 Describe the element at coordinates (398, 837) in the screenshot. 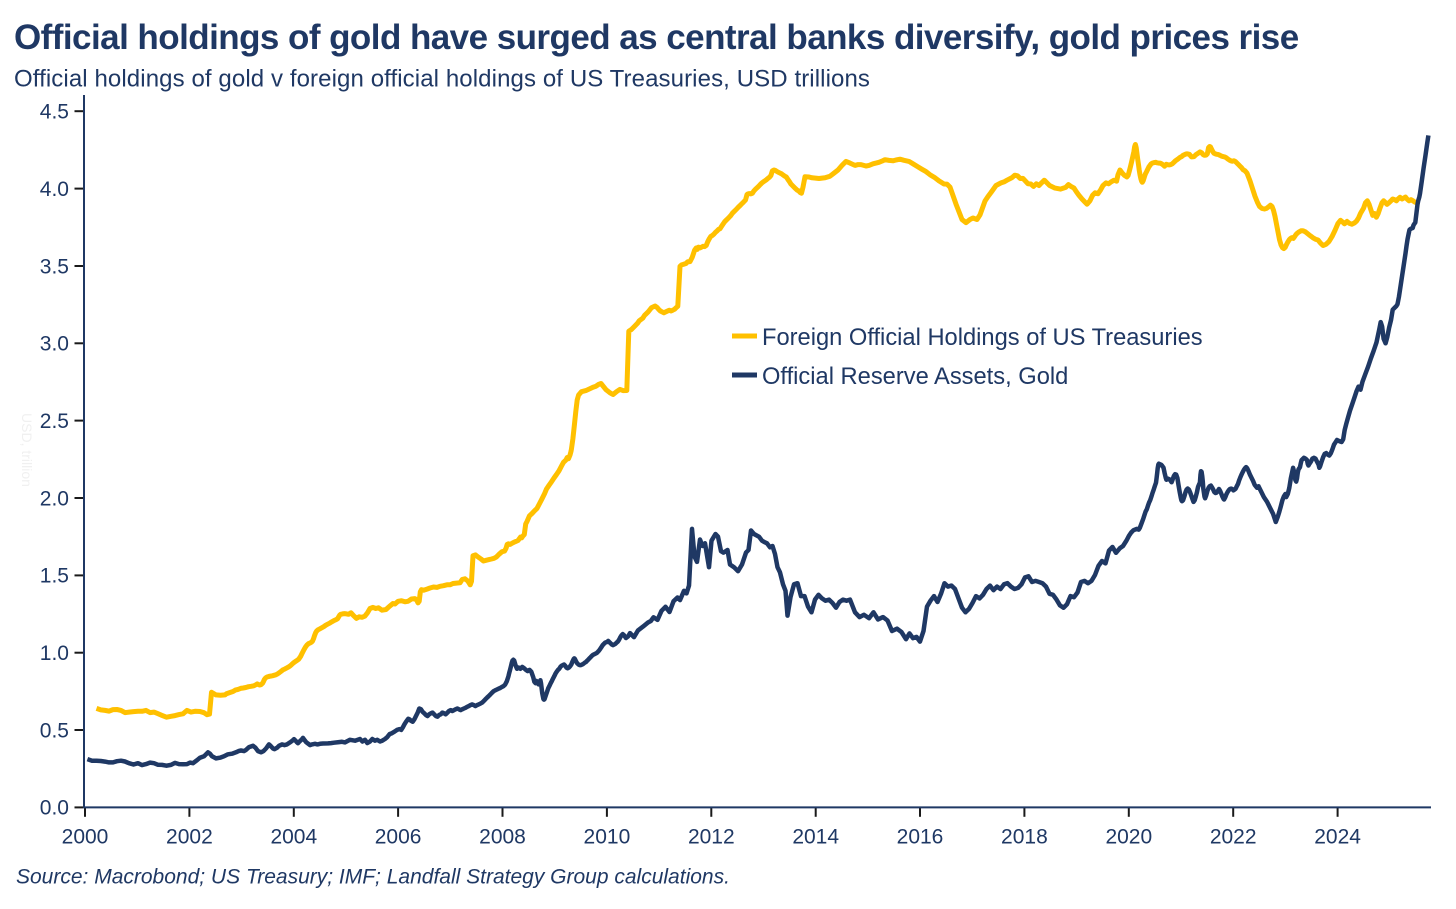

I see `svg-text: 2006` at that location.